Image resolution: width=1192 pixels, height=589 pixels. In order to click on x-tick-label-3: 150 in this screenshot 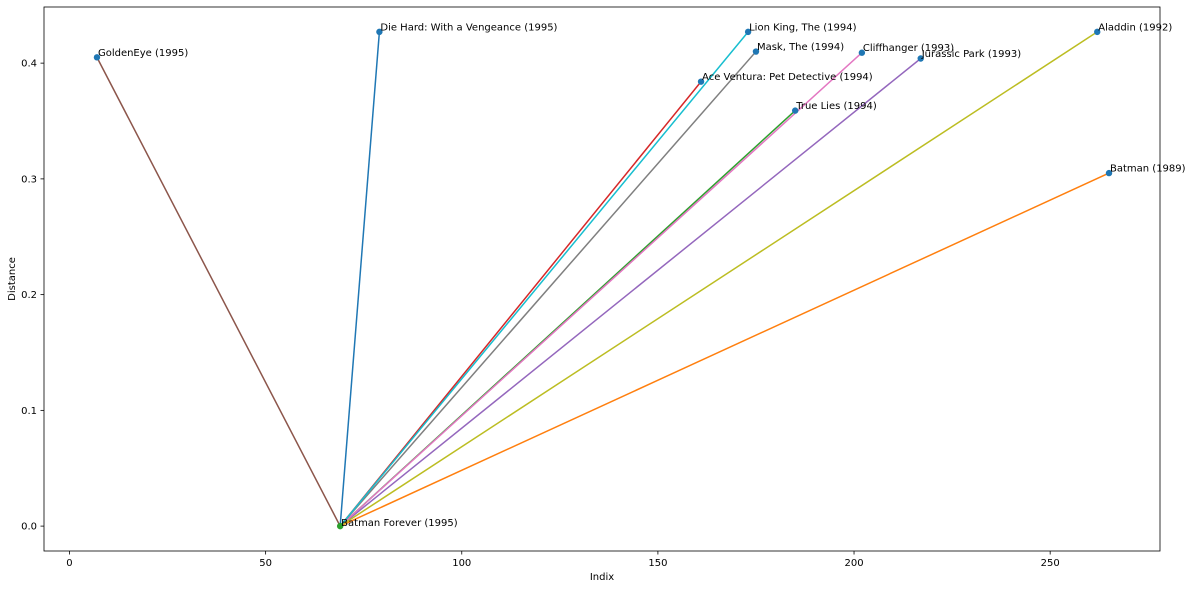, I will do `click(657, 563)`.